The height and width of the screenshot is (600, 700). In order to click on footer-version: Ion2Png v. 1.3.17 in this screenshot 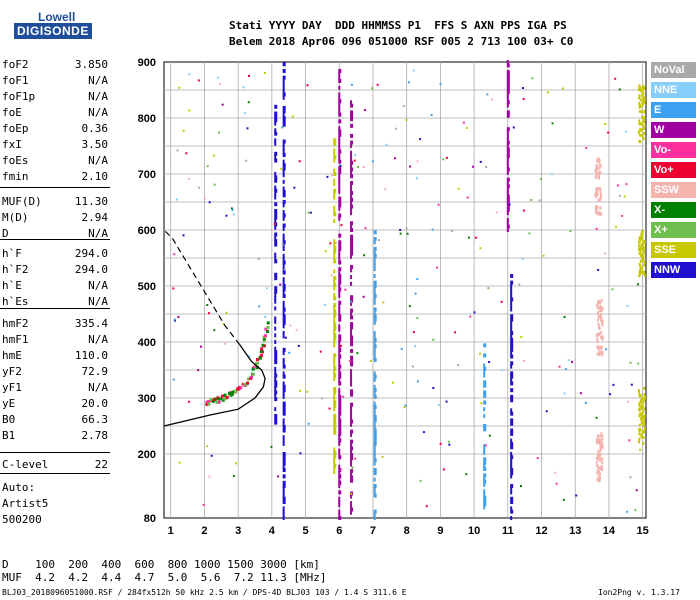, I will do `click(639, 592)`.